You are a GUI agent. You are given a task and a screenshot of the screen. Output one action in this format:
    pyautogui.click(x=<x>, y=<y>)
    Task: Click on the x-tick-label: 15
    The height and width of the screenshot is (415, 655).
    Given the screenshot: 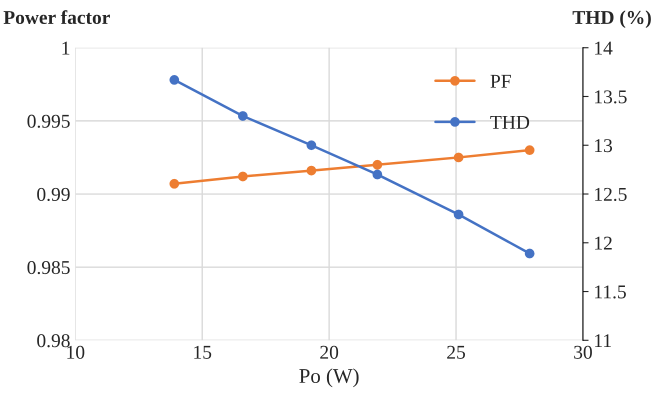 What is the action you would take?
    pyautogui.click(x=203, y=352)
    